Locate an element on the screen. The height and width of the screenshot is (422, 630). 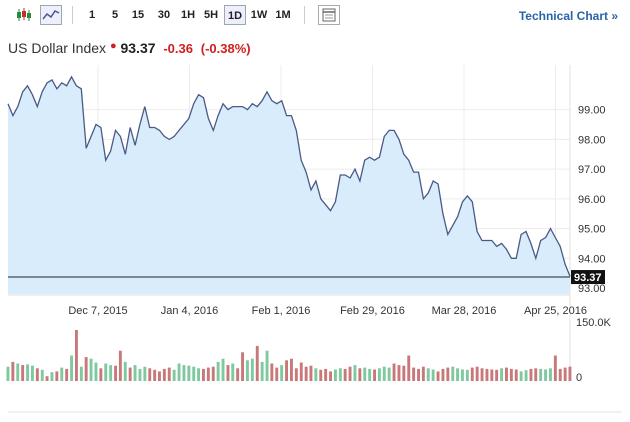
candlestick-chart-icon is located at coordinates (24, 15).